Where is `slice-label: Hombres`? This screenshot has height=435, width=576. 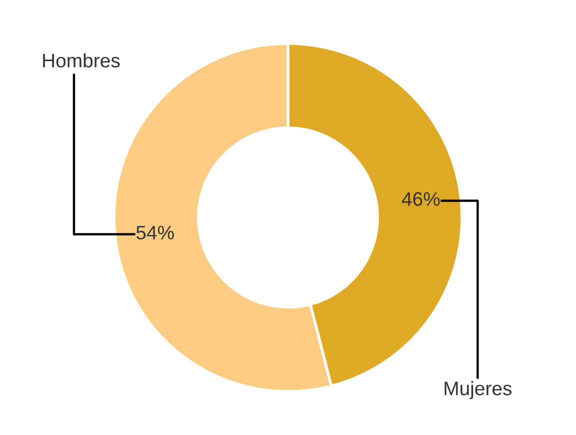 slice-label: Hombres is located at coordinates (81, 60).